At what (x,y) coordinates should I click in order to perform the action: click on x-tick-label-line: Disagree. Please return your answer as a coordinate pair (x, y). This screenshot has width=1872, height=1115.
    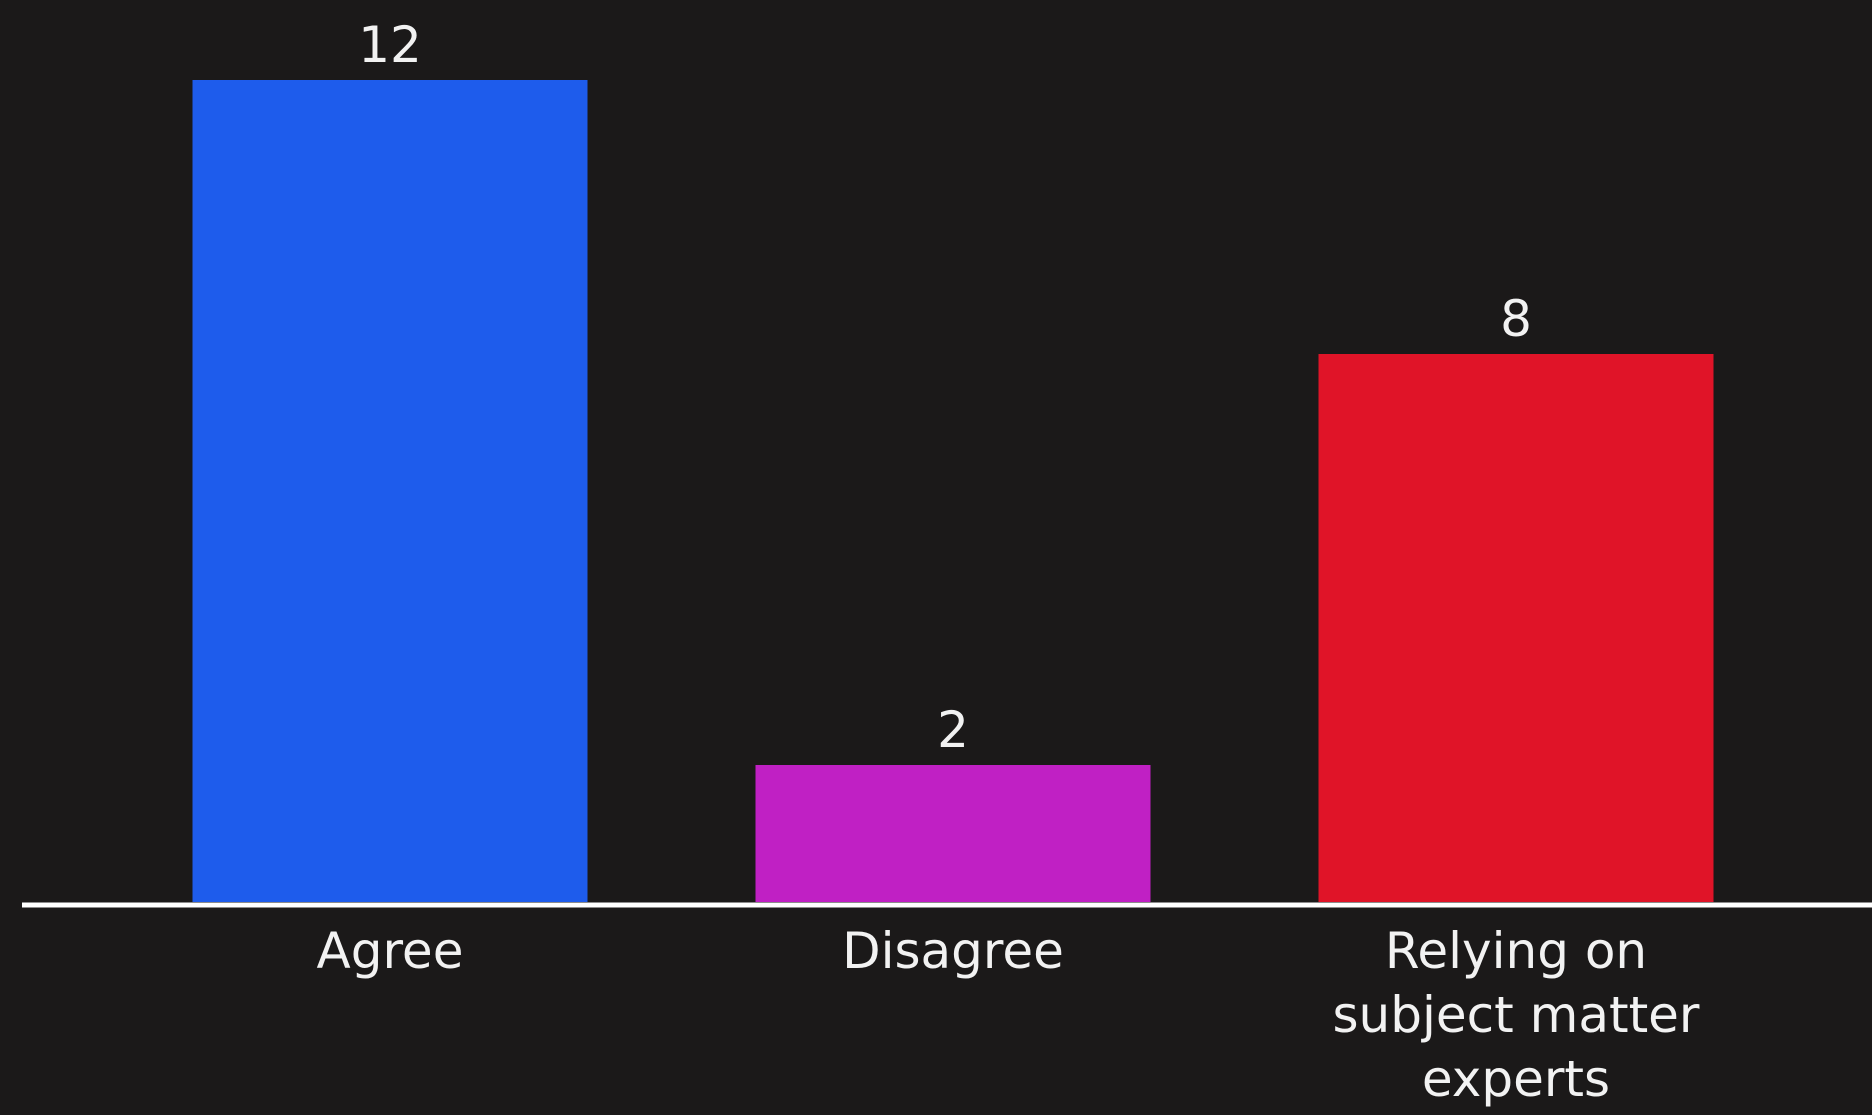
    Looking at the image, I should click on (953, 951).